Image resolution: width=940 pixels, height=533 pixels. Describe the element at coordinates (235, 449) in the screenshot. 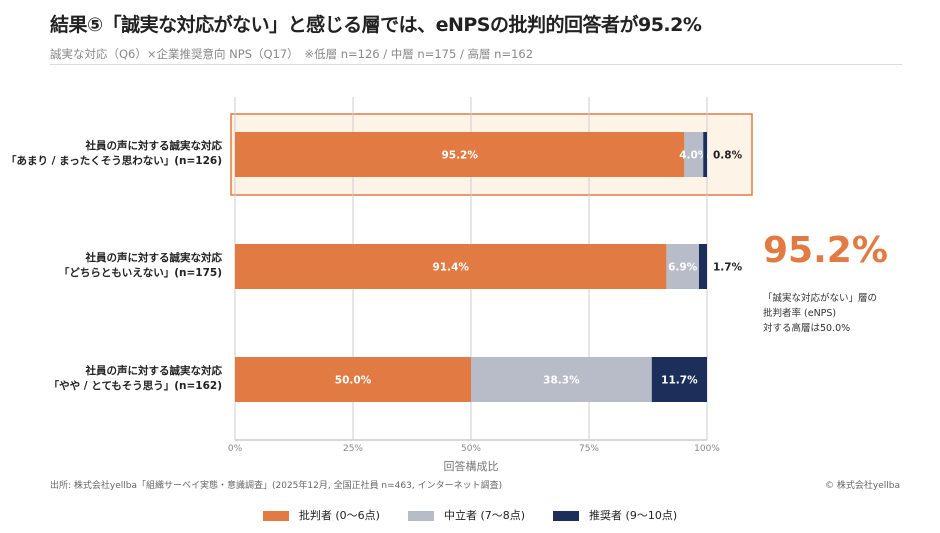

I see `x-tick-label: 0%` at that location.